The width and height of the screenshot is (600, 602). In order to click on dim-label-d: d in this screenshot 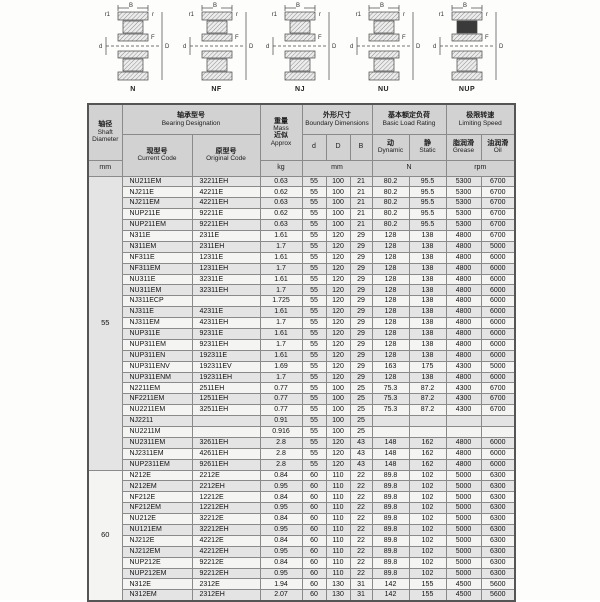, I will do `click(351, 47)`.